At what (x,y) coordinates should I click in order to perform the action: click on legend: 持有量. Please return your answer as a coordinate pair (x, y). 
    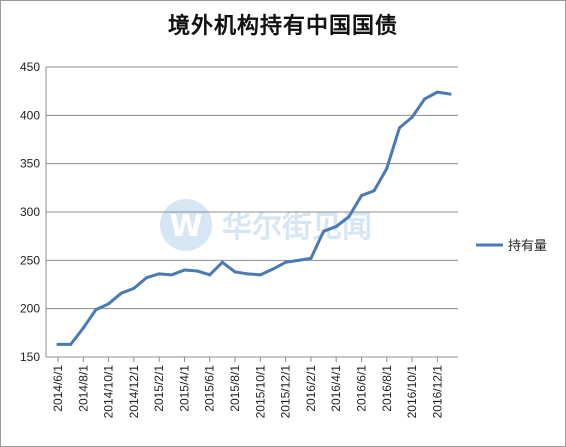
    Looking at the image, I should click on (511, 245).